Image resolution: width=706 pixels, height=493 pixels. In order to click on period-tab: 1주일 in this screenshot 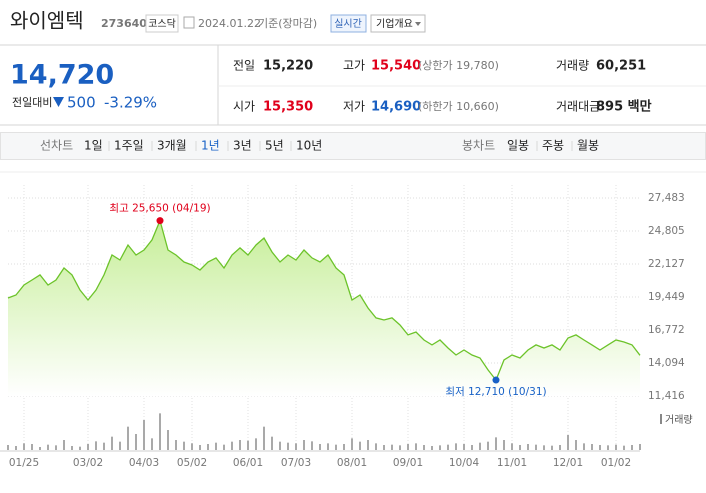, I will do `click(129, 146)`.